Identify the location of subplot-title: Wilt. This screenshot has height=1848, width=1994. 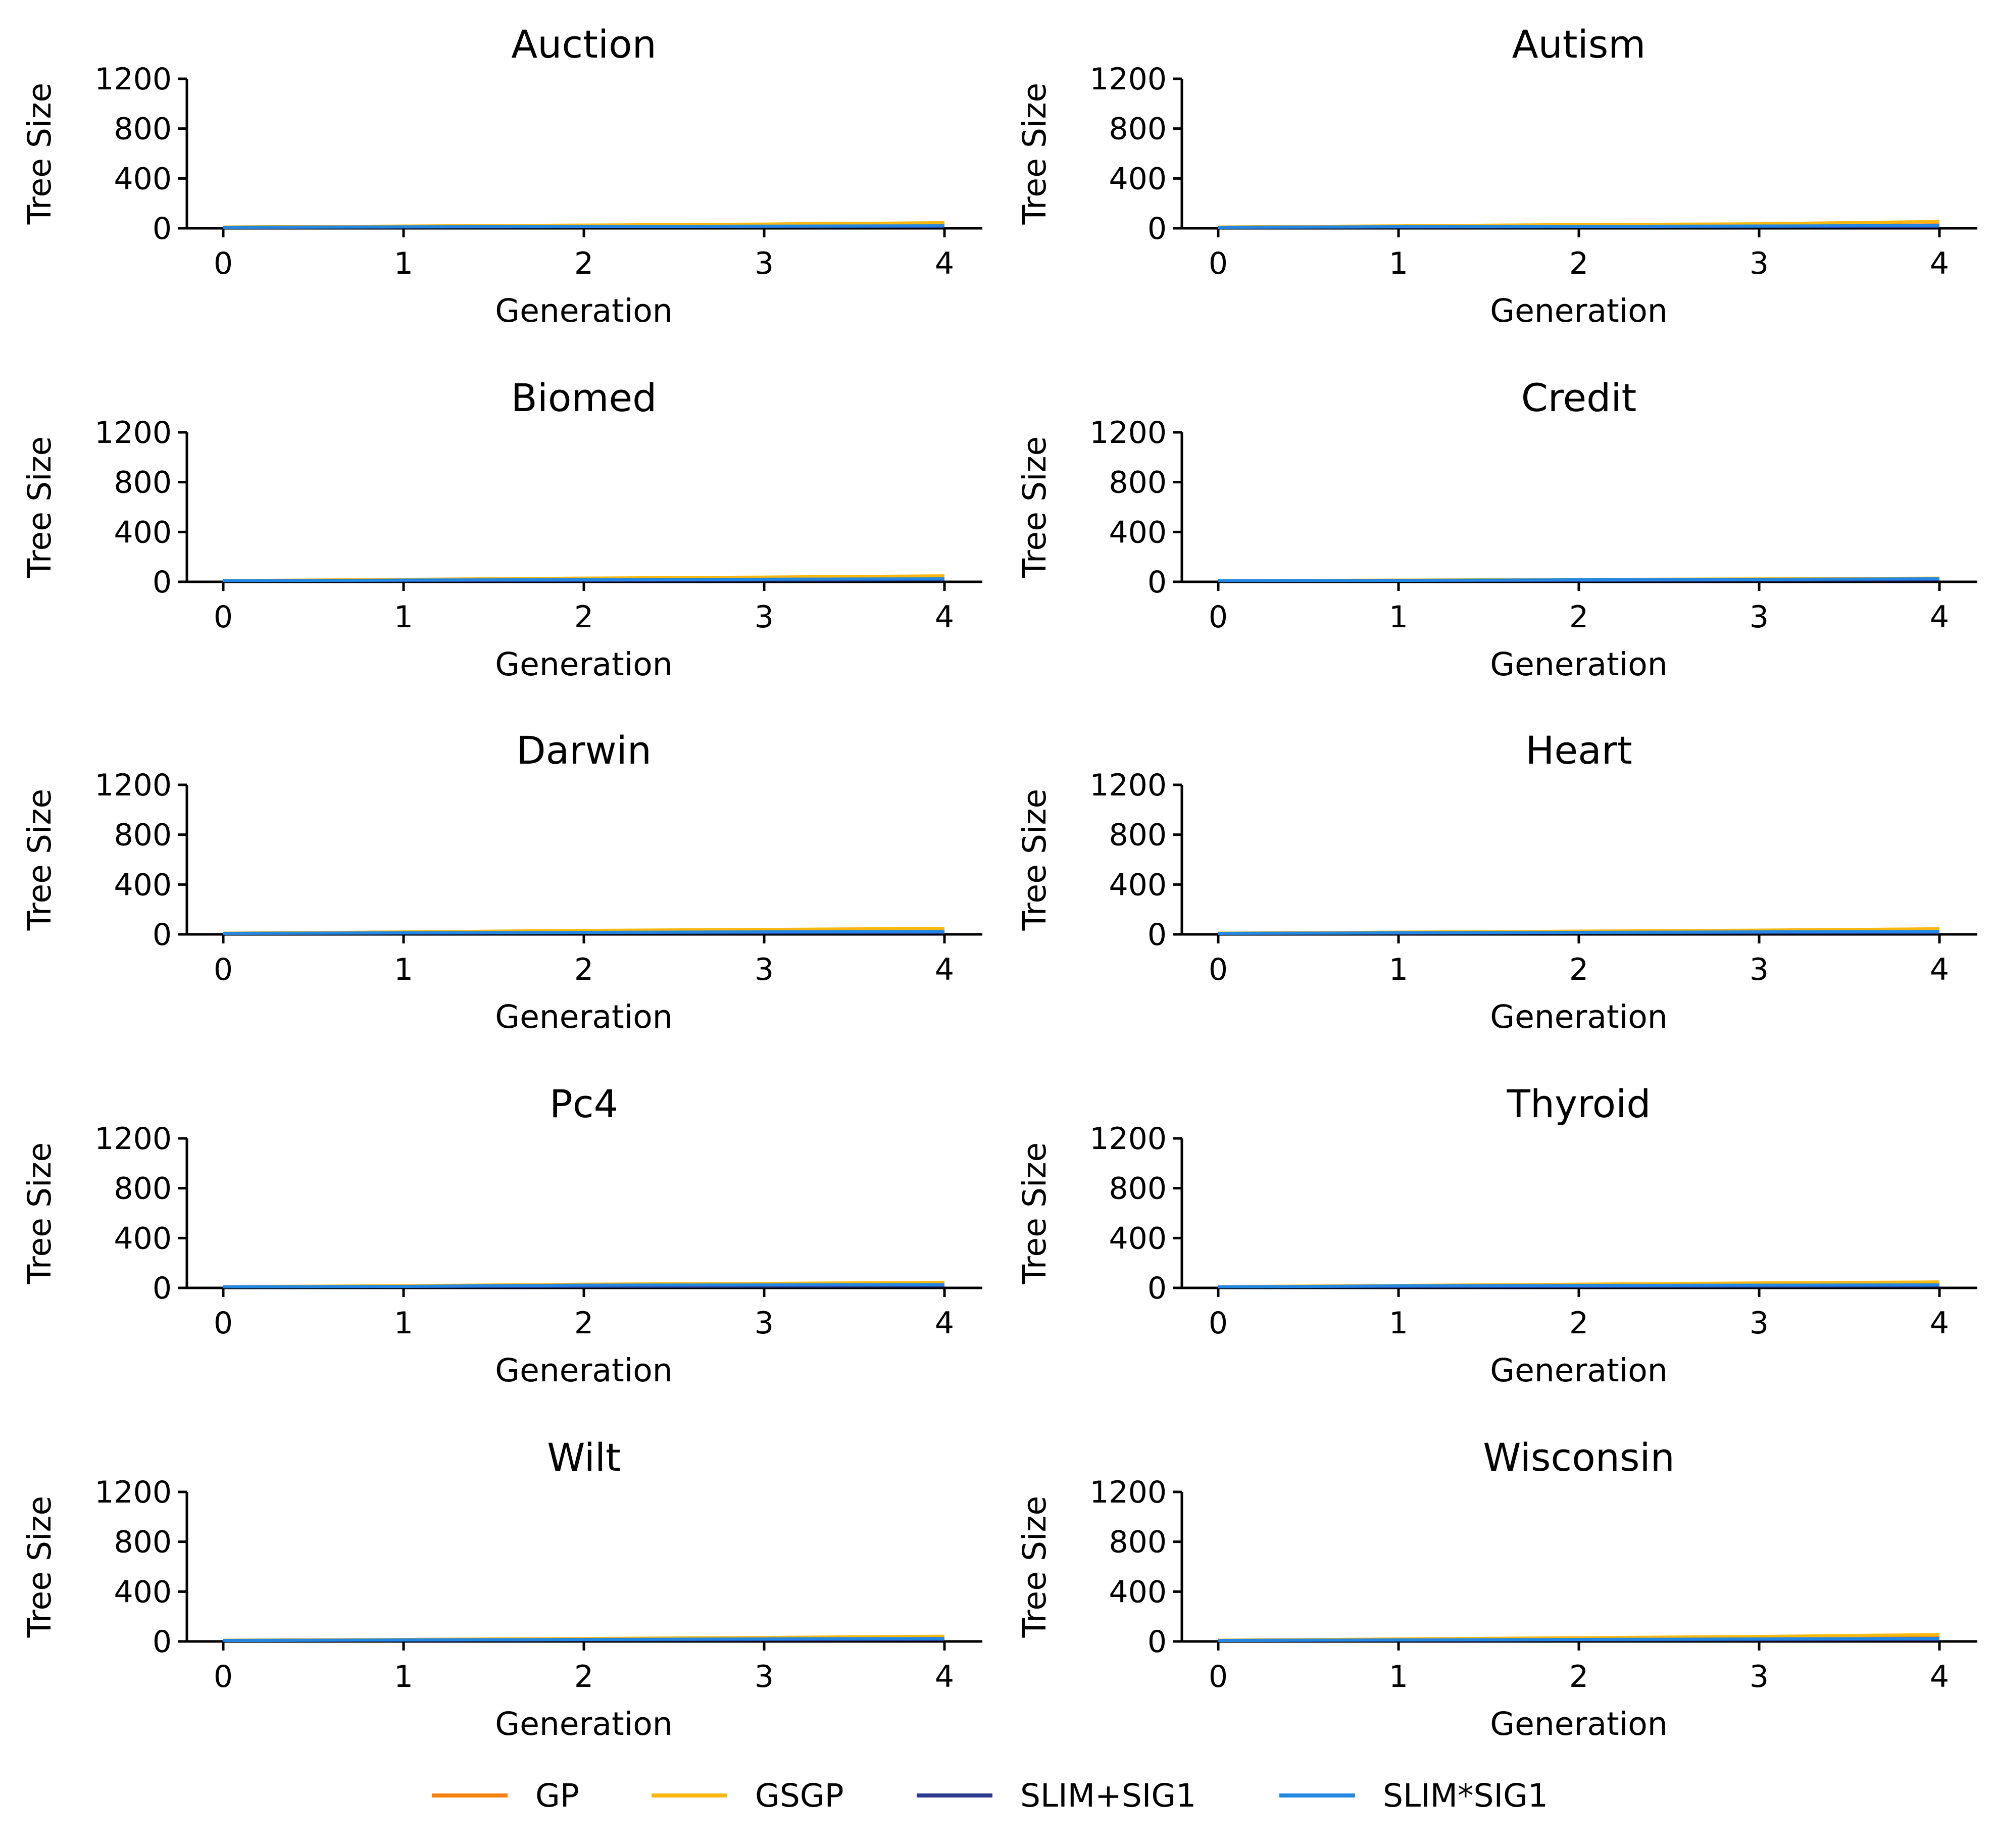
(584, 1457).